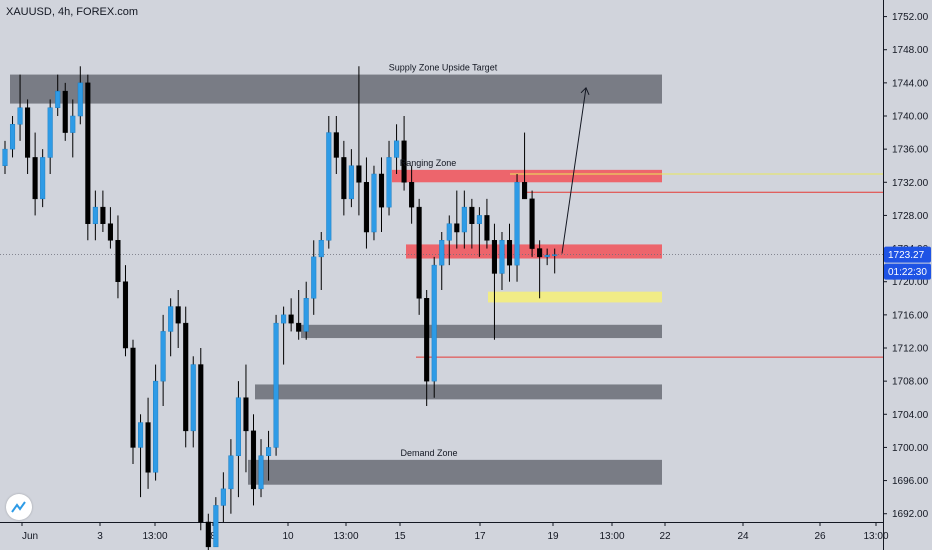  I want to click on y-tick-label: 1700.00, so click(910, 448).